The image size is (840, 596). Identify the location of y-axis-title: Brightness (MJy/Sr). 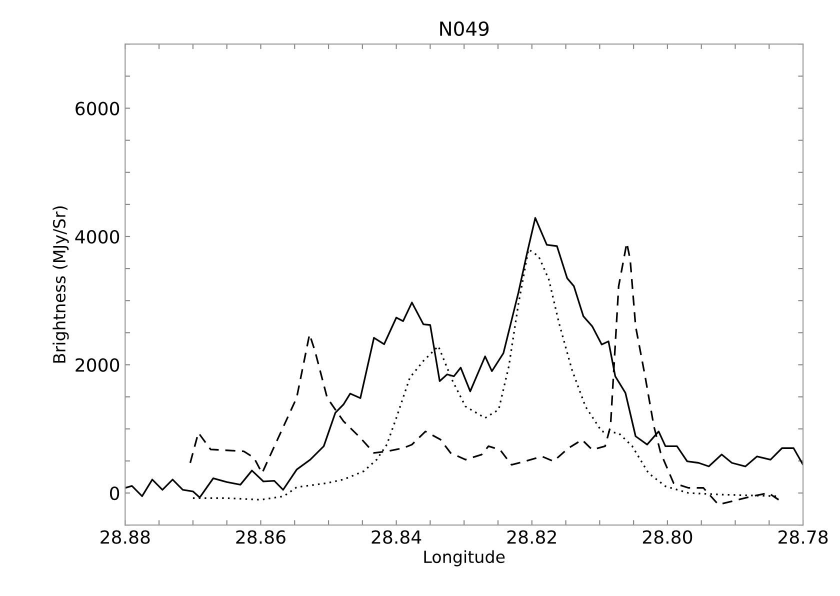
(60, 284).